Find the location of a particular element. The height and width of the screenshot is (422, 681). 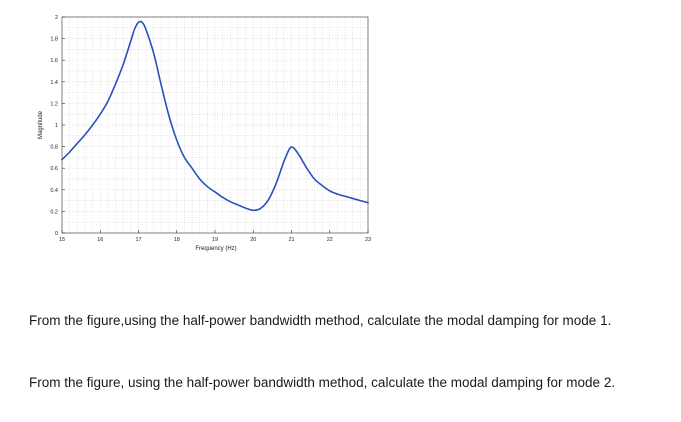

y-axis-label: Magnitude is located at coordinates (41, 124).